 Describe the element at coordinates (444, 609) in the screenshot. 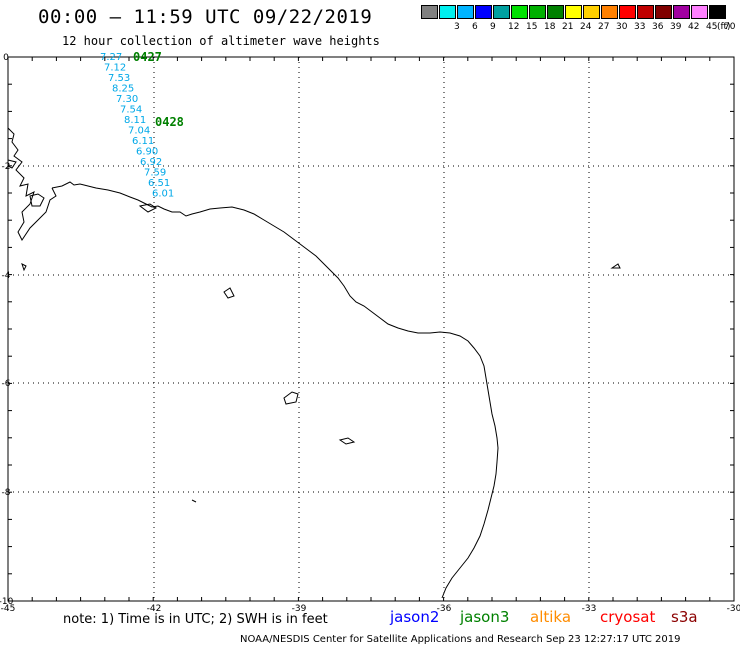

I see `lon-tick-label: -36` at that location.